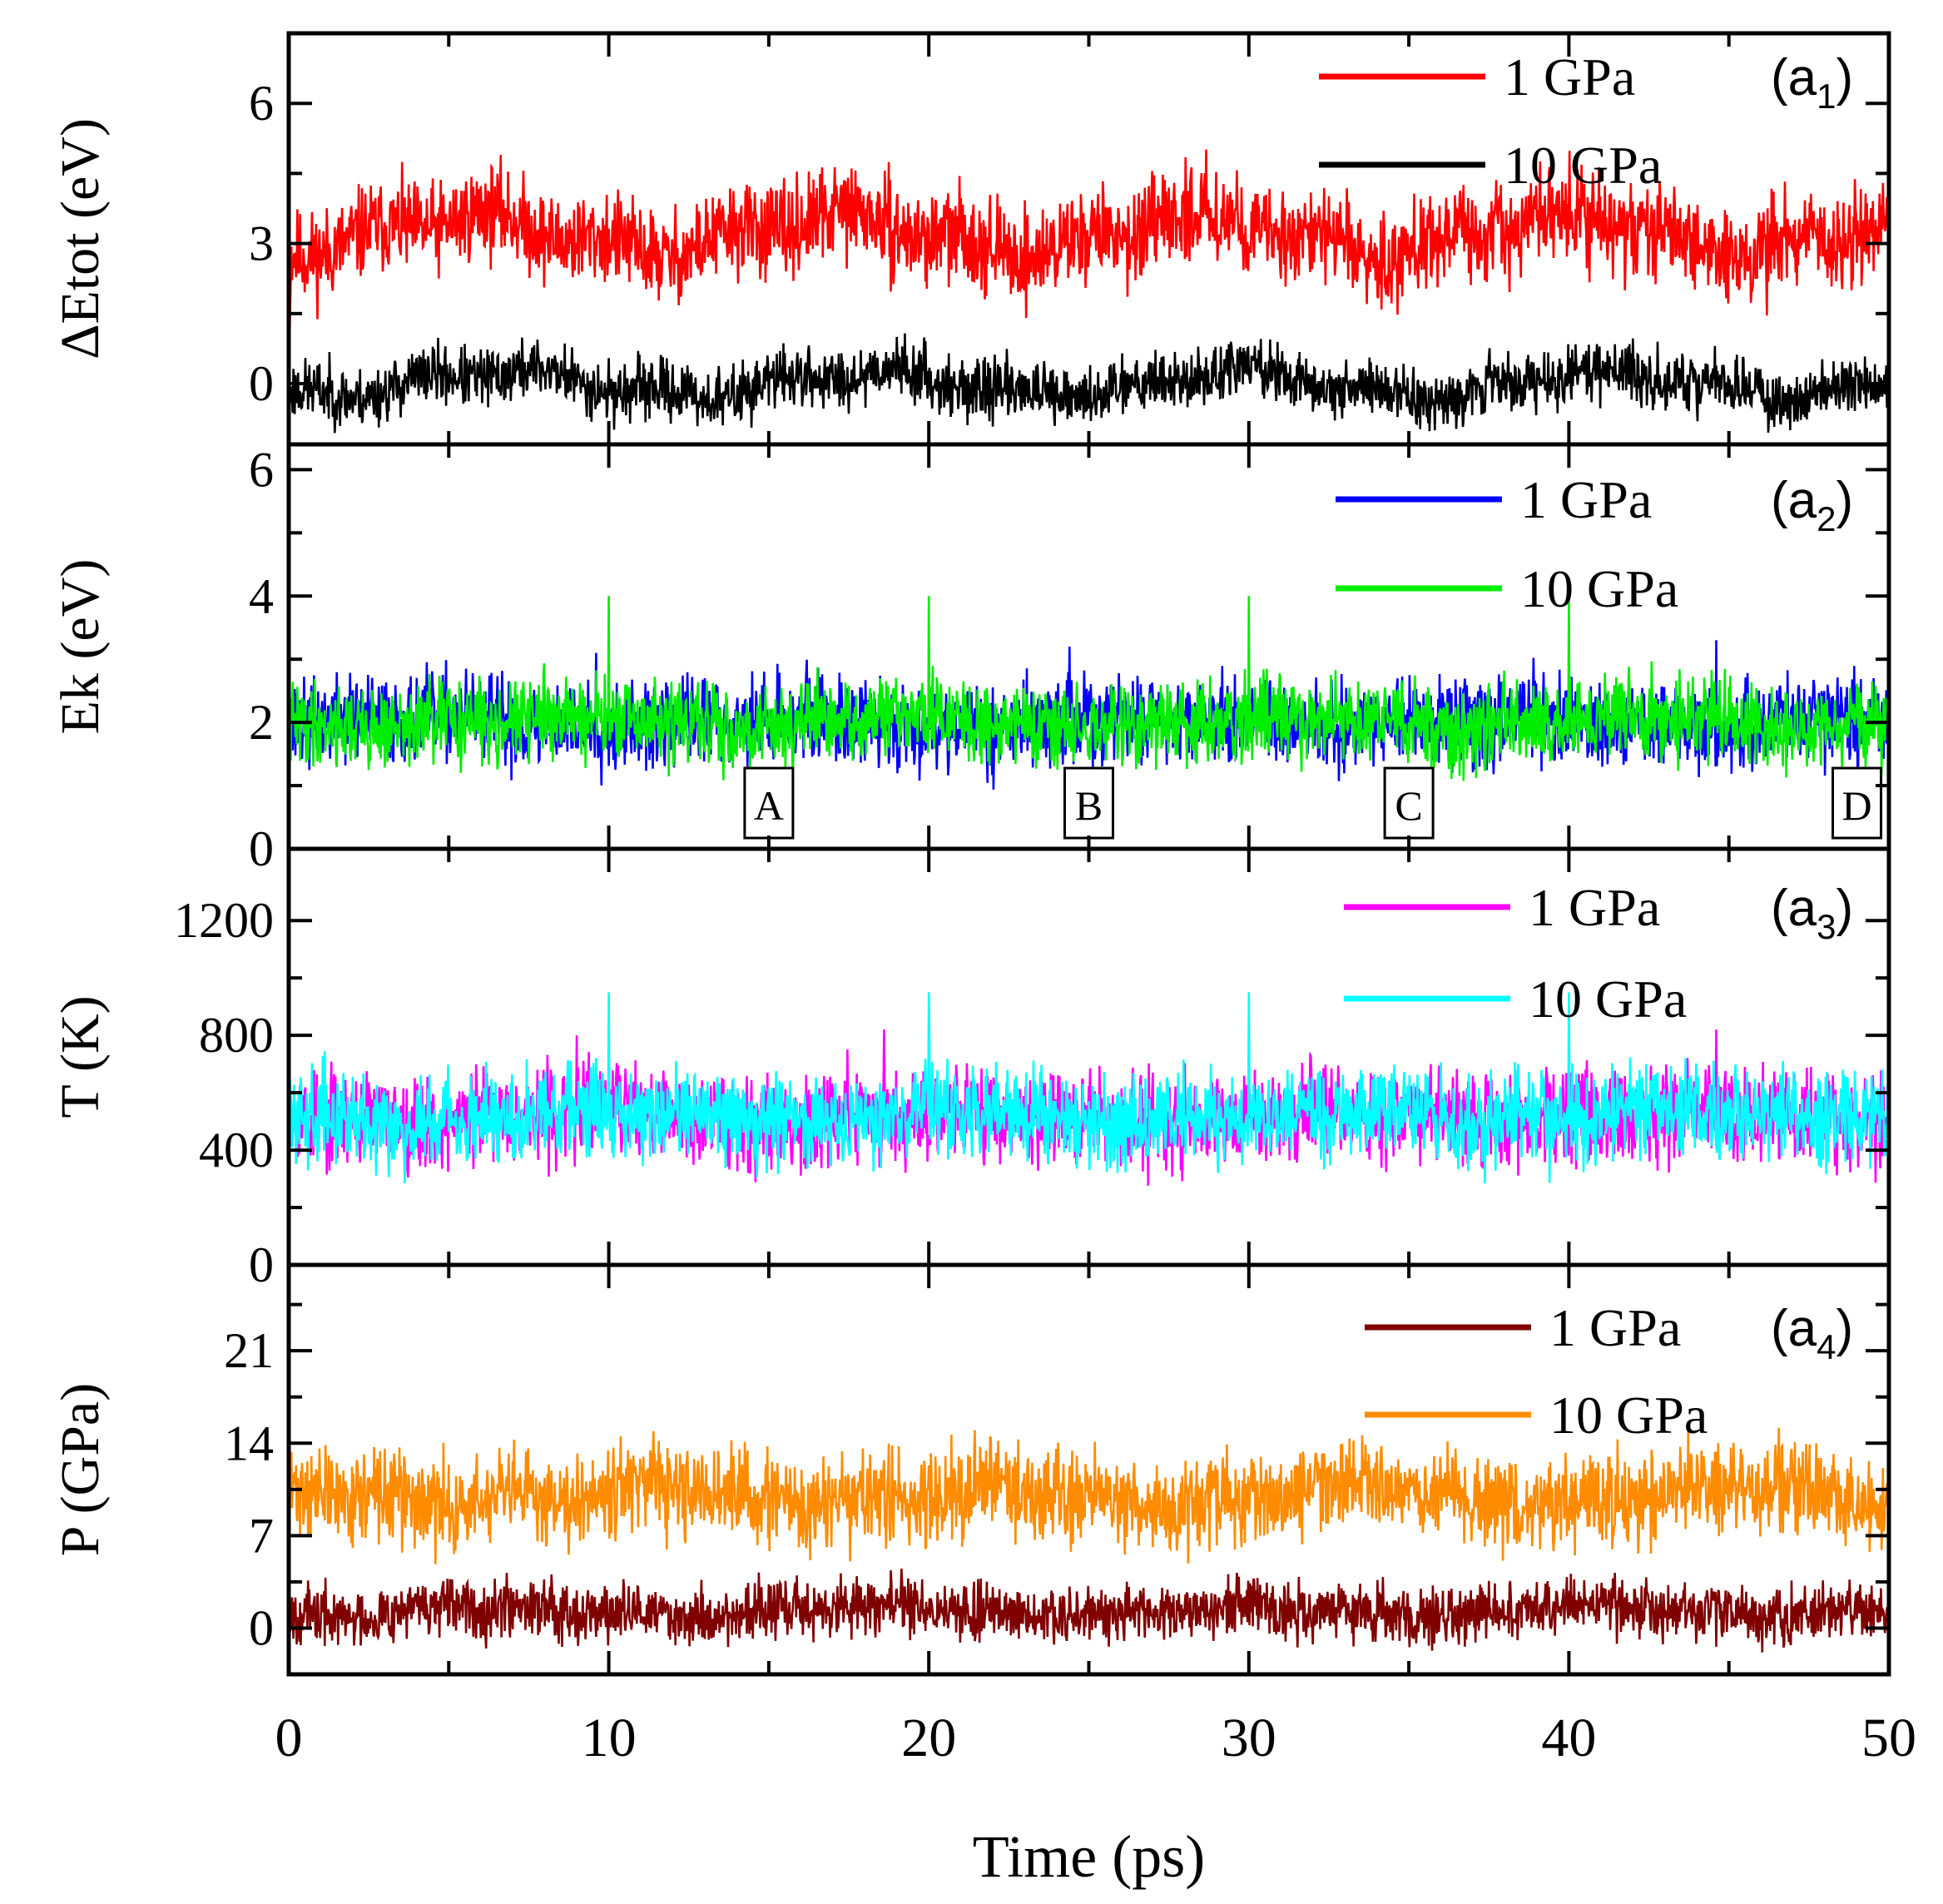 The width and height of the screenshot is (1943, 1904). Describe the element at coordinates (261, 243) in the screenshot. I see `y-tick-label: 3` at that location.